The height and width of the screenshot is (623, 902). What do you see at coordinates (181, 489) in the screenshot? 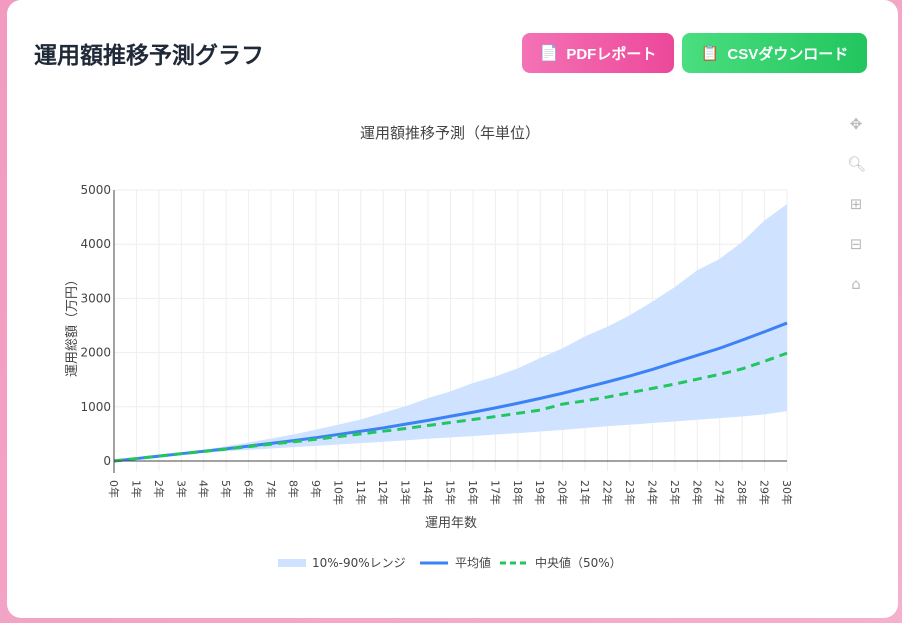
I see `x-tick-label: 3年` at bounding box center [181, 489].